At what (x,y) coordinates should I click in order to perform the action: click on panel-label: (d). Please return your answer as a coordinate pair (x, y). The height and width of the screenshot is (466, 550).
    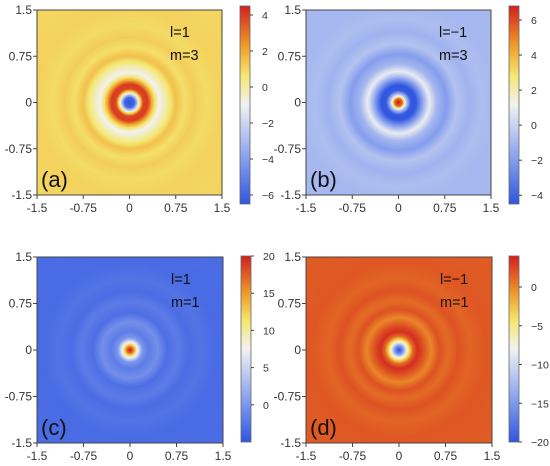
    Looking at the image, I should click on (323, 427).